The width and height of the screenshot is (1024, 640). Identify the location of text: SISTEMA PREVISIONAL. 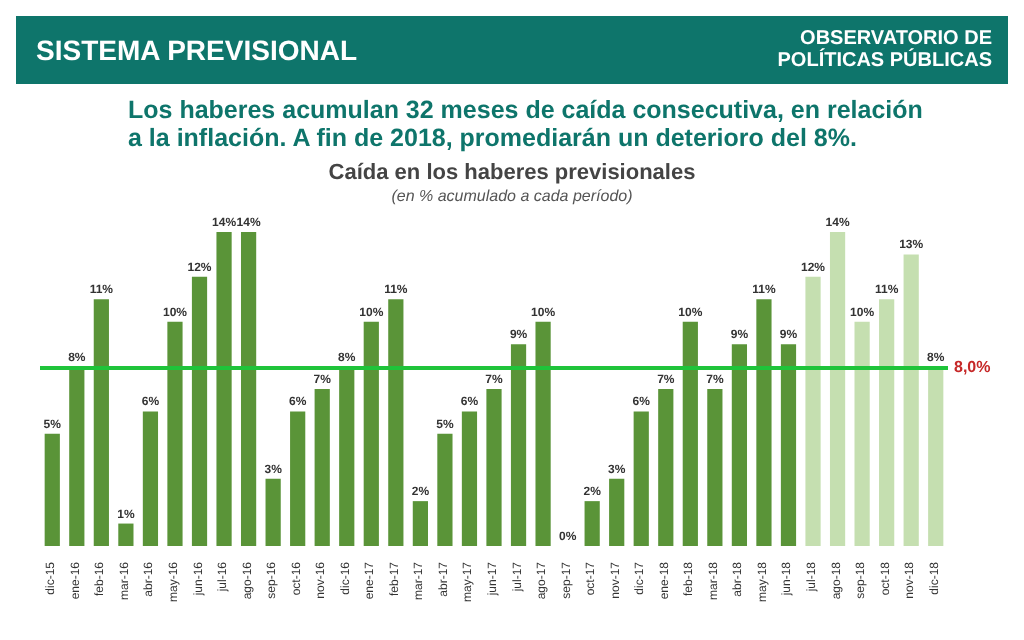
(197, 50).